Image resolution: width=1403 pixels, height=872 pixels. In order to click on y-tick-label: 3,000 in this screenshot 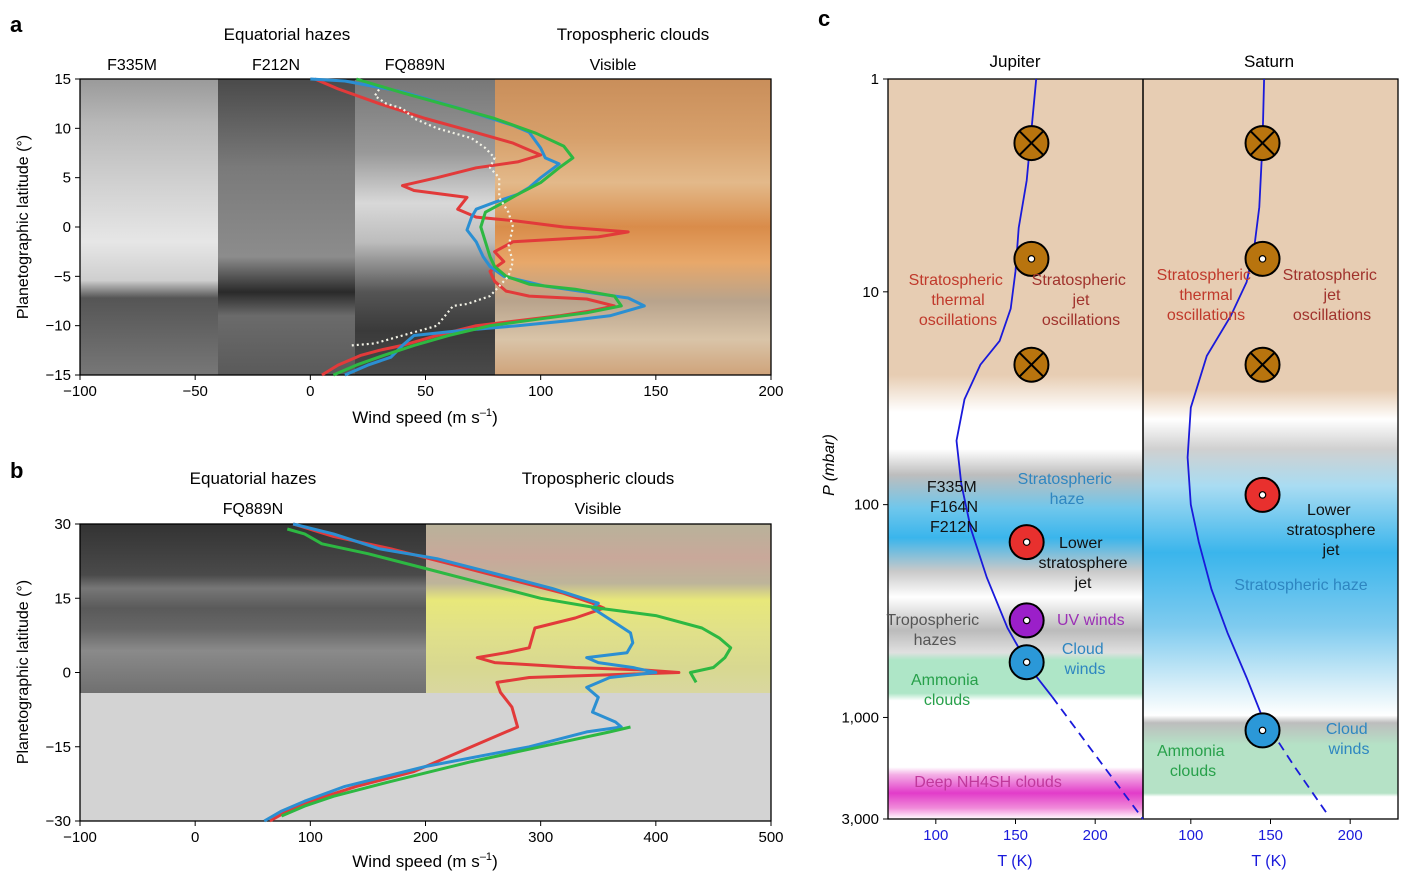, I will do `click(860, 819)`.